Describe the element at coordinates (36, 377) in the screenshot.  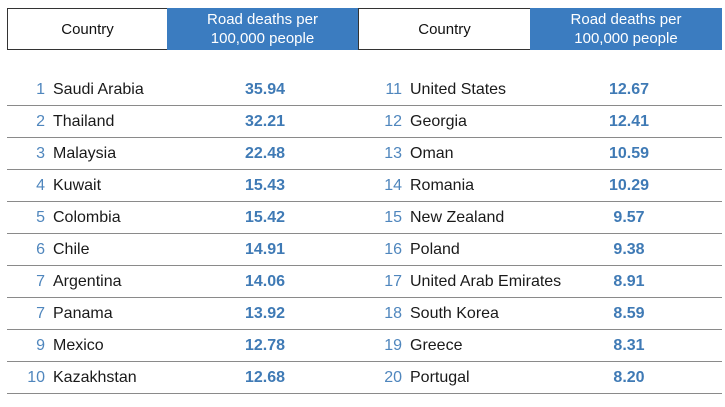
I see `rank: 10` at that location.